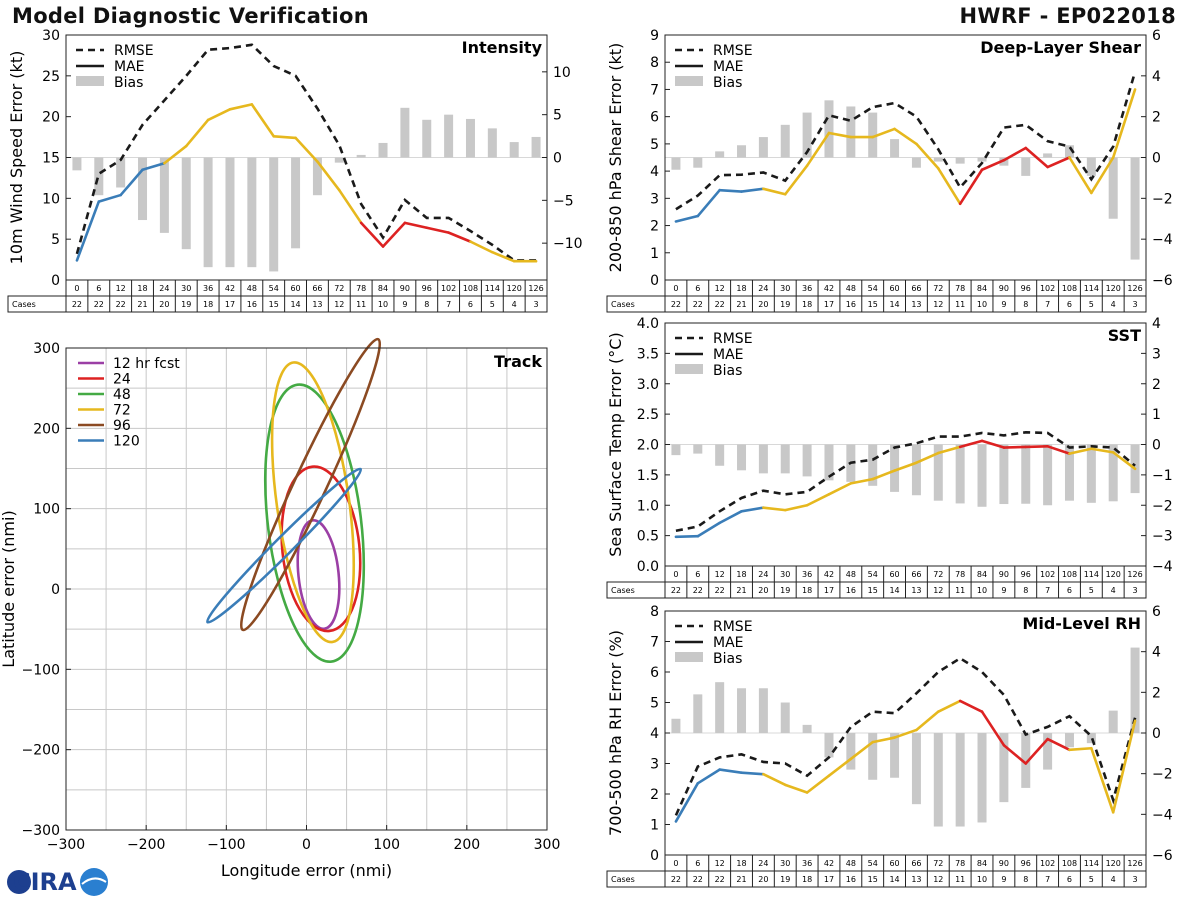  Describe the element at coordinates (916, 863) in the screenshot. I see `cases-hour: 66` at that location.